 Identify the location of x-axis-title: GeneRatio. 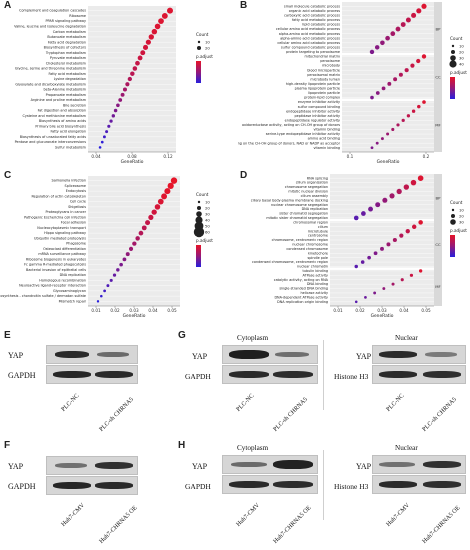
(134, 316).